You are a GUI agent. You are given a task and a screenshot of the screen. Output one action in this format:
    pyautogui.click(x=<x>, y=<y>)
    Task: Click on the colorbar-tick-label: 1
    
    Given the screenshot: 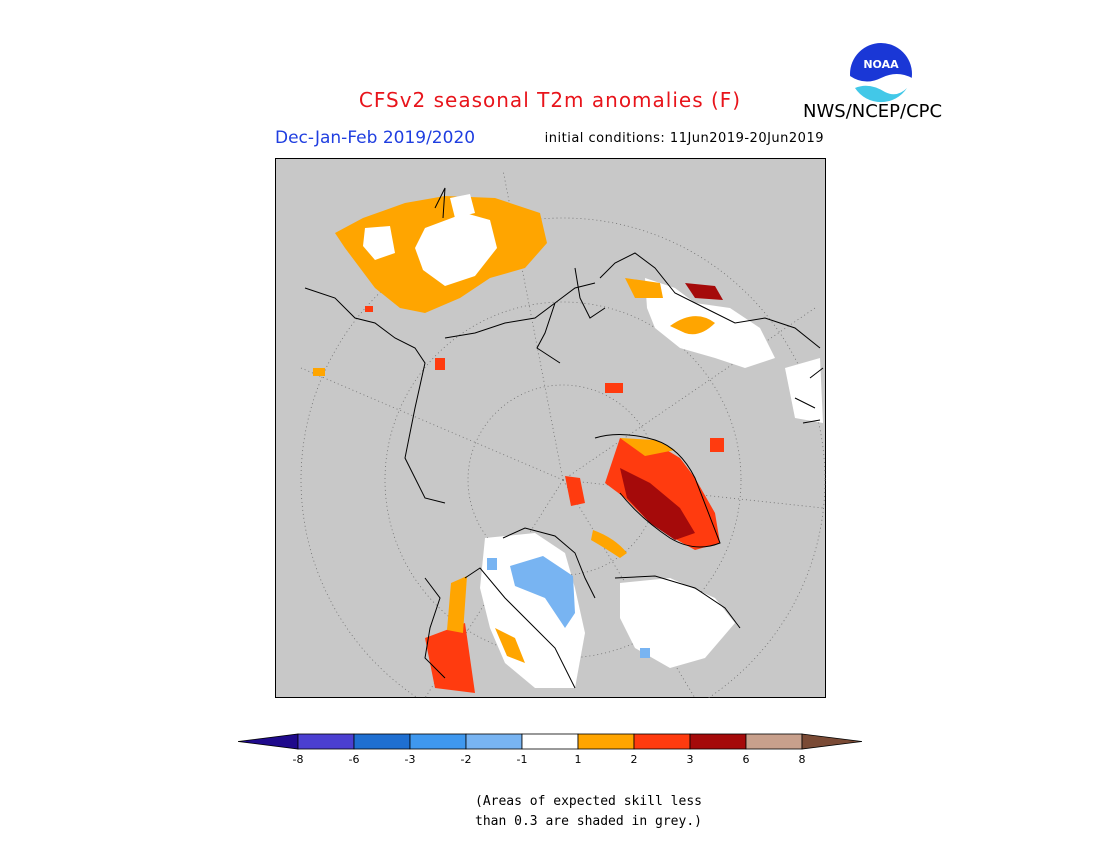 What is the action you would take?
    pyautogui.click(x=578, y=759)
    